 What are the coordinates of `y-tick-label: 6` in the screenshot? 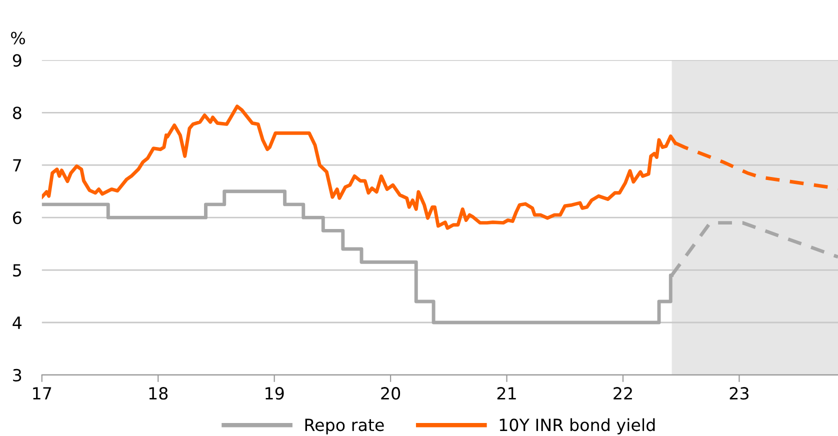 It's located at (17, 218).